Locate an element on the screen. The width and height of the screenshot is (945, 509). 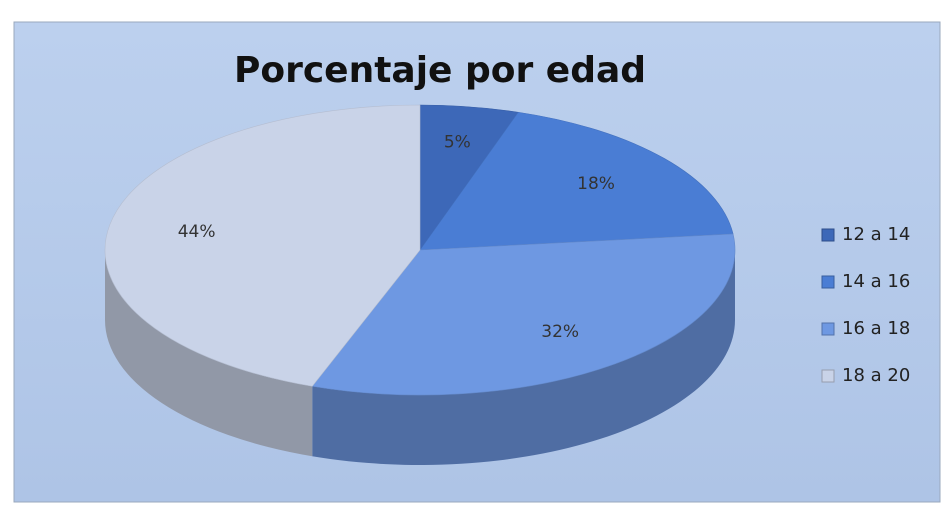
legend-label: 16 a 18 is located at coordinates (876, 328).